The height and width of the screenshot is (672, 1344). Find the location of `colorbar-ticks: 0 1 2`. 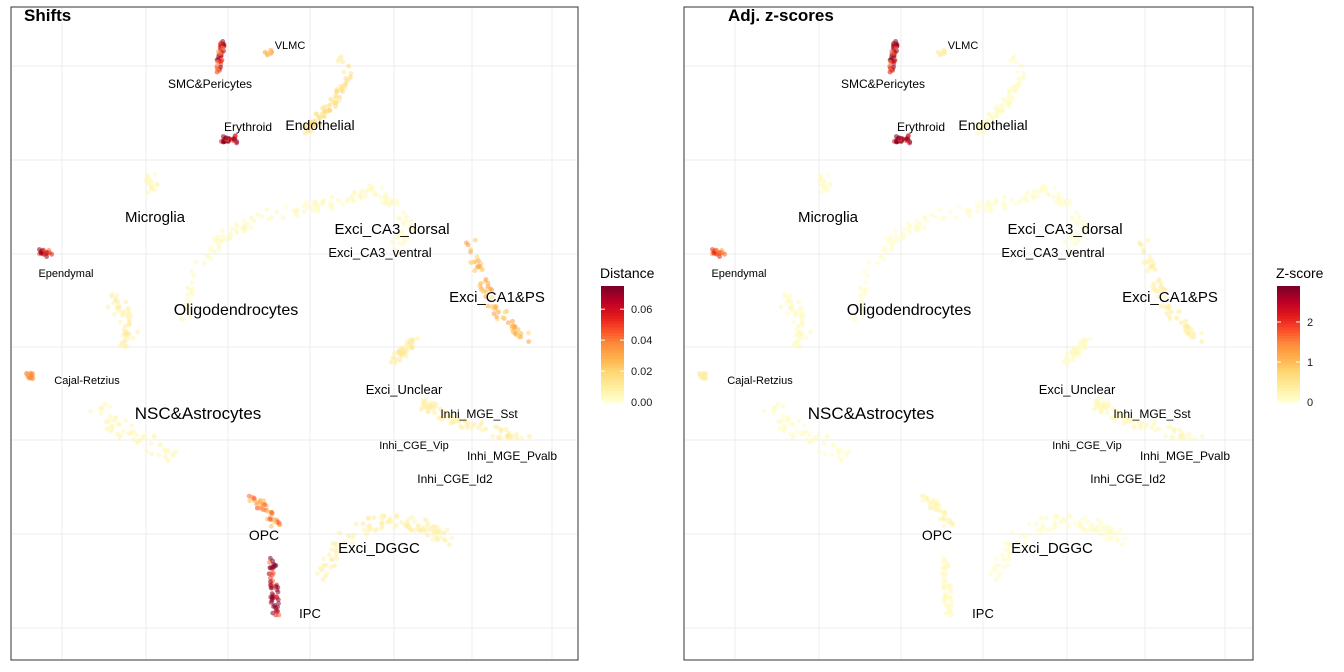

colorbar-ticks: 0 1 2 is located at coordinates (1295, 363).